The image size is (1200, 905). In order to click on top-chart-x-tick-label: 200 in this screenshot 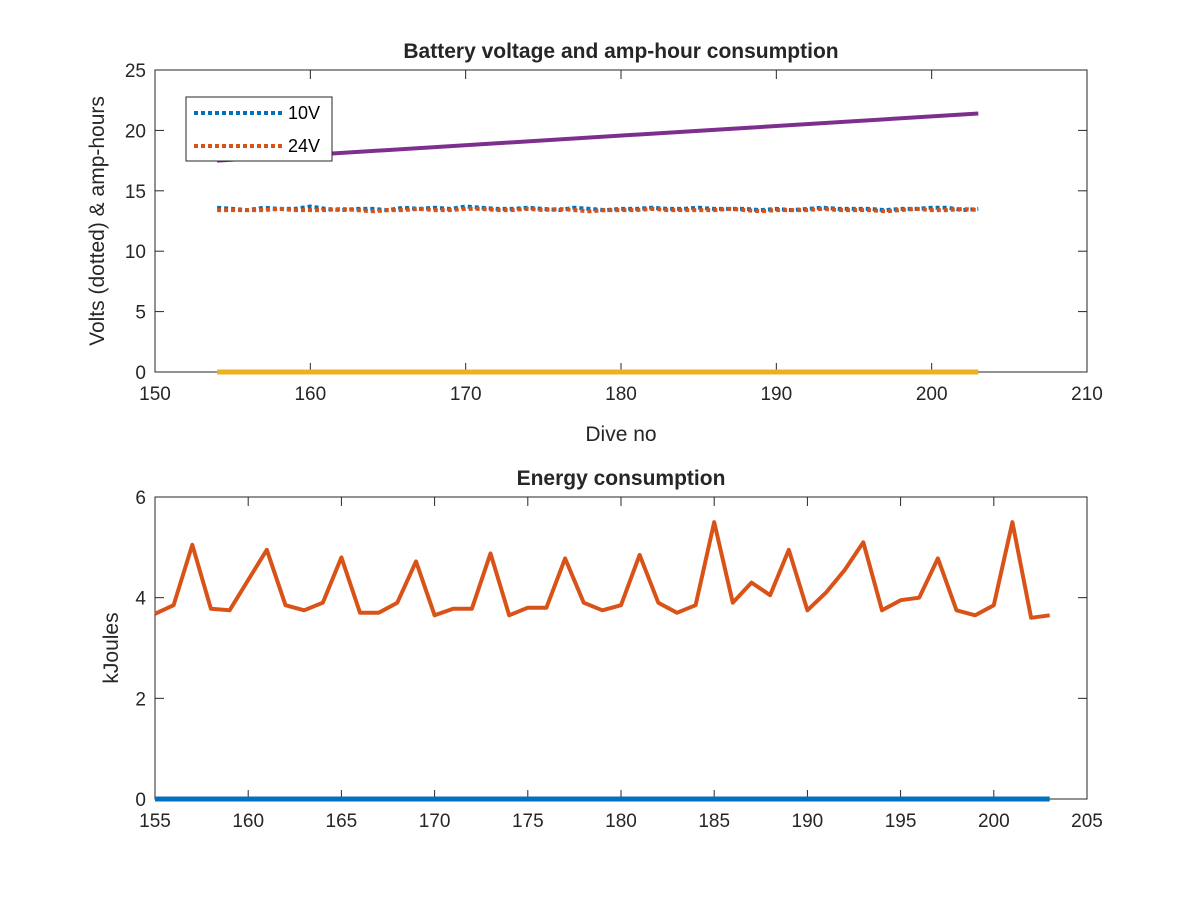, I will do `click(932, 394)`.